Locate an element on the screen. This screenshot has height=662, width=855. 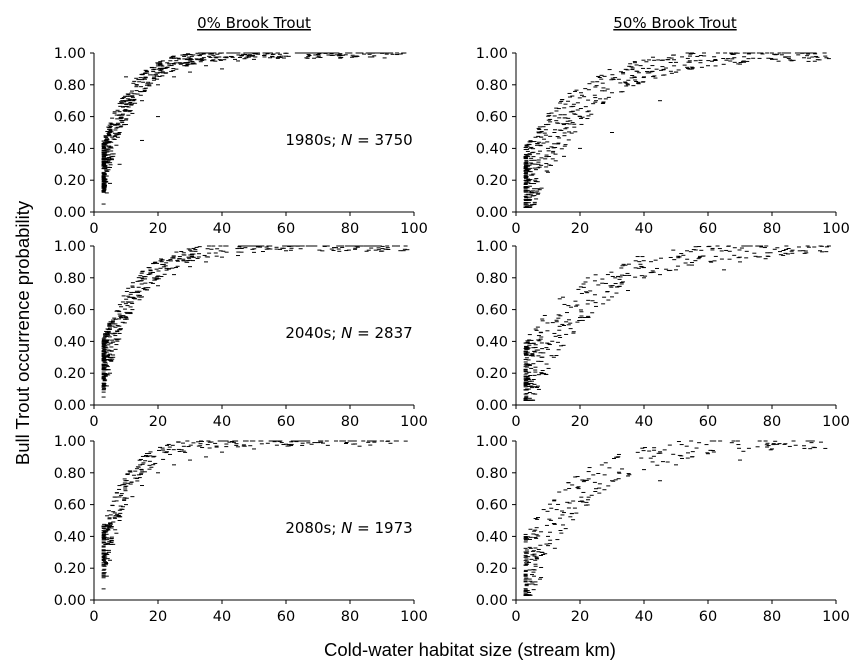
column-title-0pct: 0% Brook Trout is located at coordinates (254, 23).